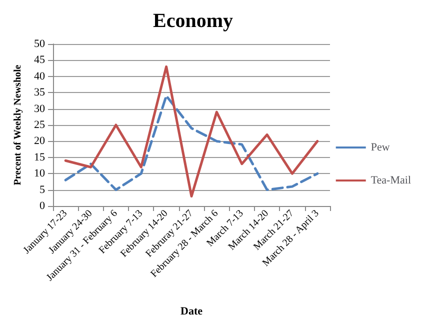 The width and height of the screenshot is (422, 328). What do you see at coordinates (18, 125) in the screenshot?
I see `y-axis-title: Precent of Weekly Newshole` at bounding box center [18, 125].